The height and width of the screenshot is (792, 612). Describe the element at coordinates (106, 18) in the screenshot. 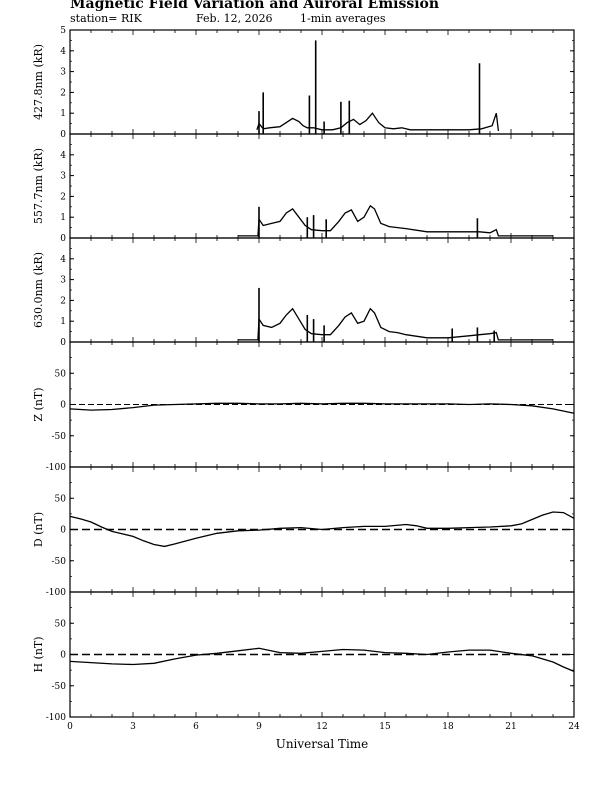

I see `station-label: station= RIK` at that location.